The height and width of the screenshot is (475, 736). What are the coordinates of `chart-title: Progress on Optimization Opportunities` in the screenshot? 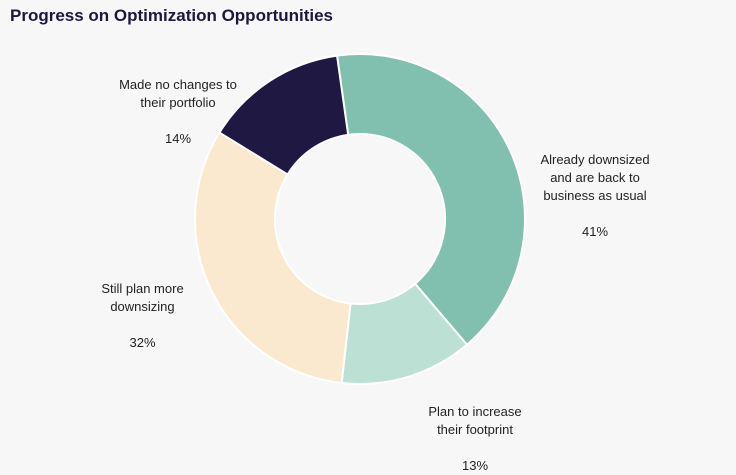 It's located at (172, 15).